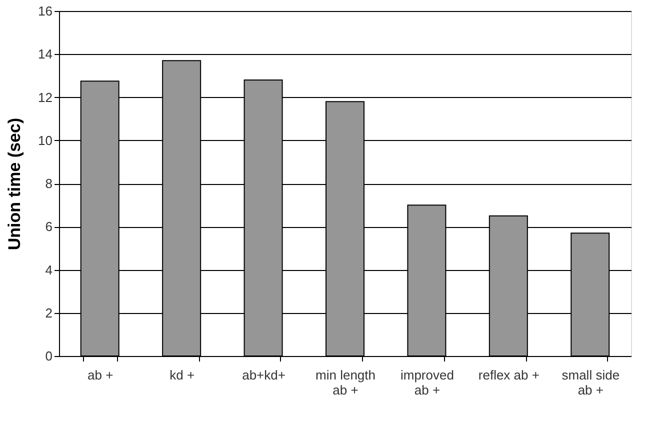  What do you see at coordinates (45, 11) in the screenshot?
I see `y-tick-label: 16` at bounding box center [45, 11].